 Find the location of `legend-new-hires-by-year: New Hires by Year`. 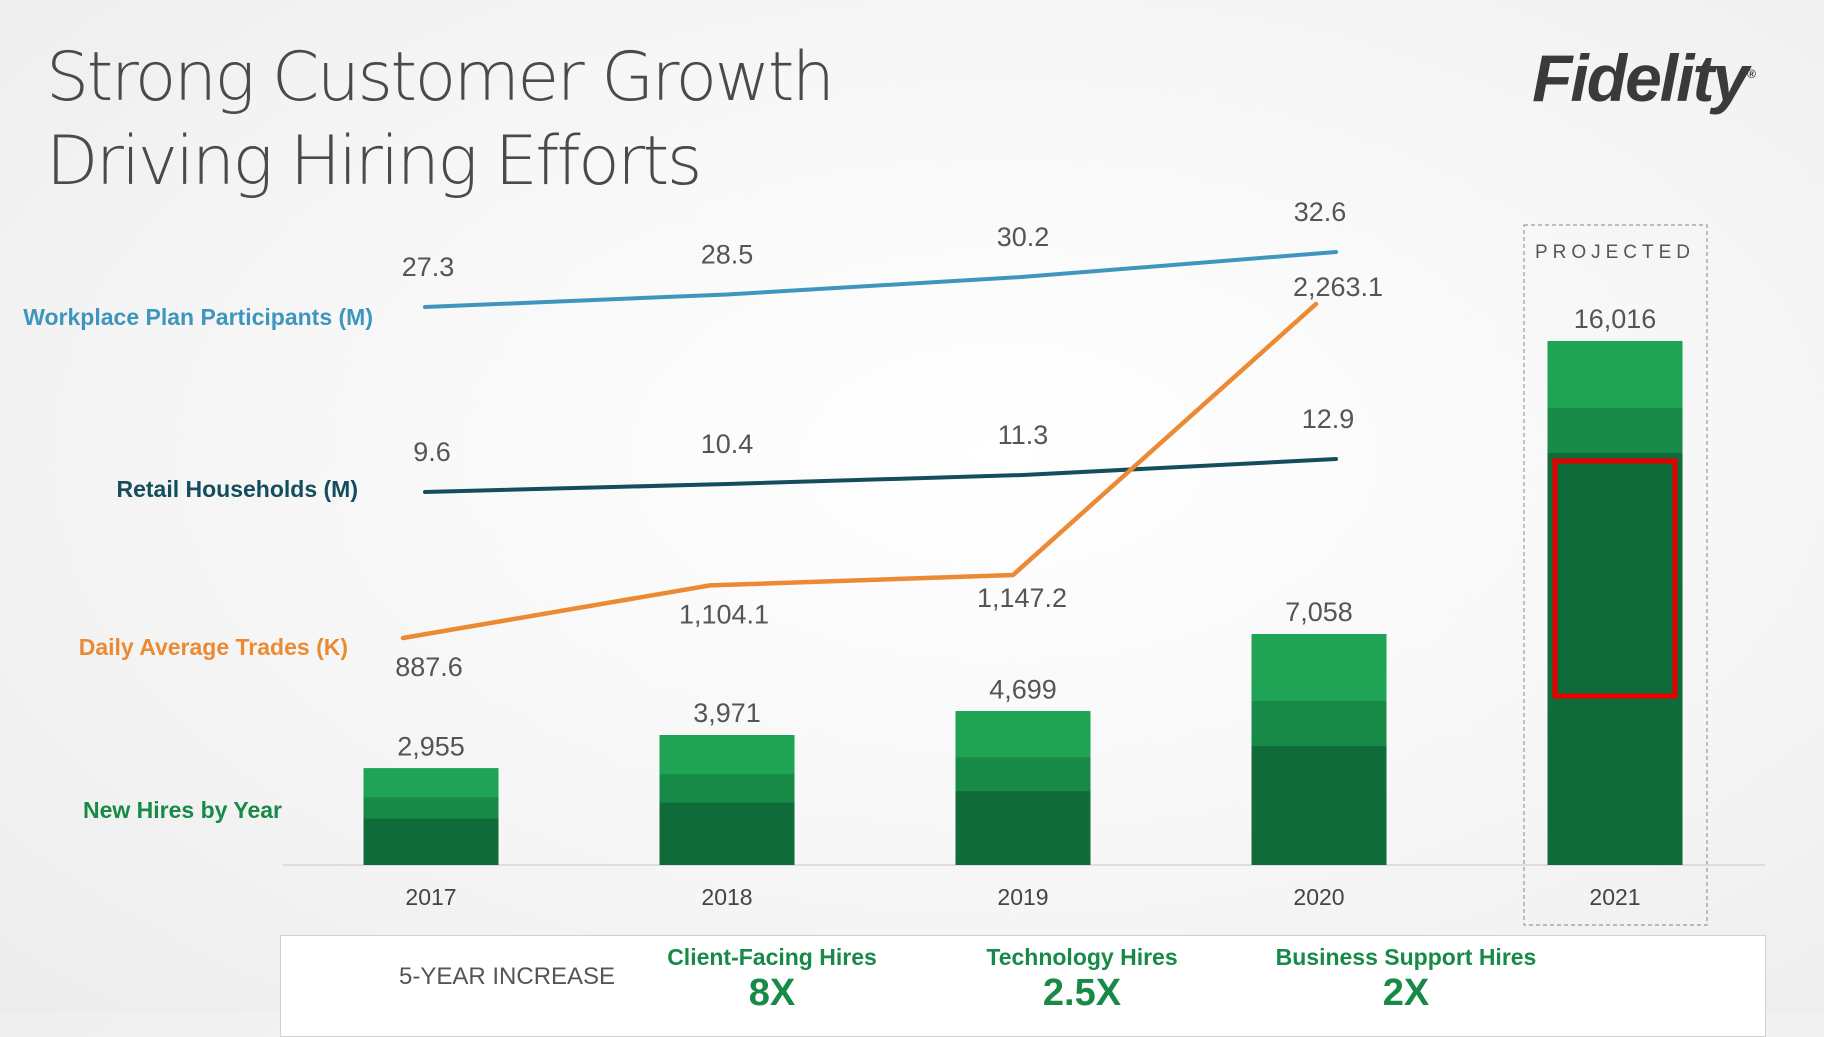

legend-new-hires-by-year: New Hires by Year is located at coordinates (182, 810).